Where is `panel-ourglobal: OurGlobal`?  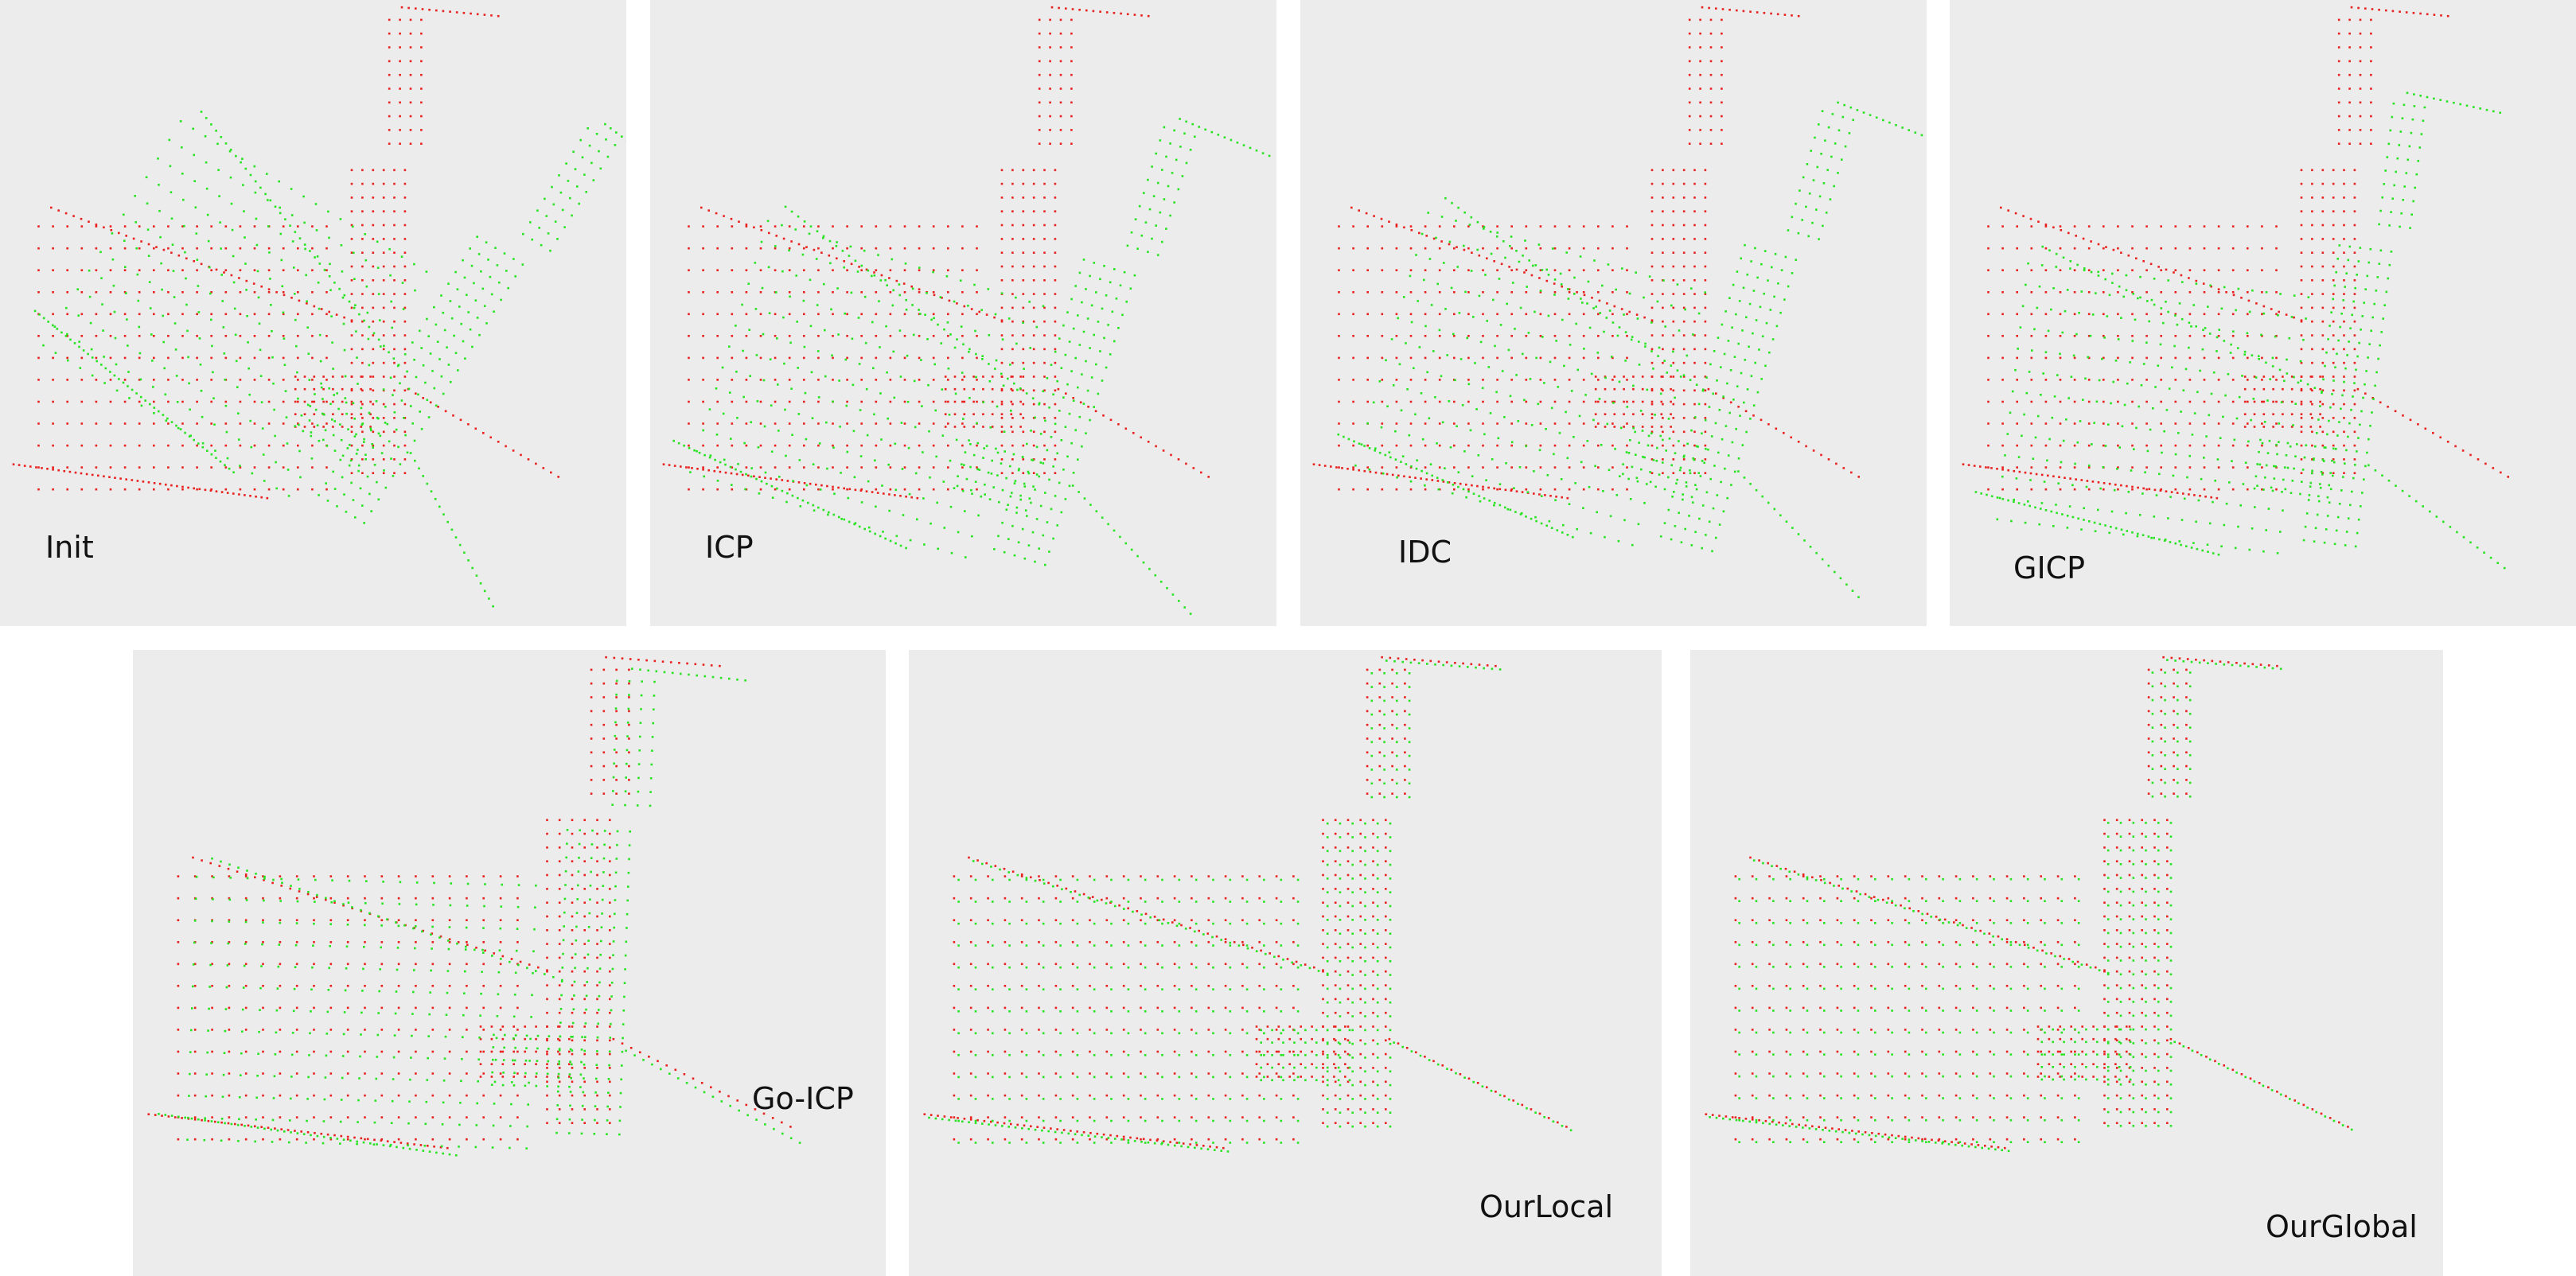
panel-ourglobal: OurGlobal is located at coordinates (2066, 963).